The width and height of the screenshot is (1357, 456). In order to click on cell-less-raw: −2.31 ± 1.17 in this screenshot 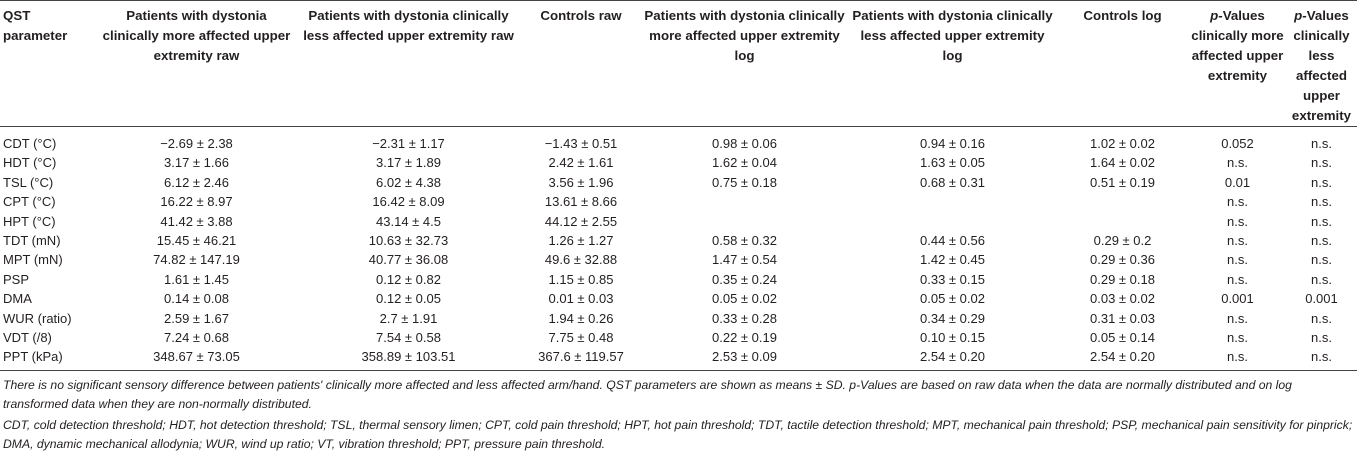, I will do `click(408, 143)`.